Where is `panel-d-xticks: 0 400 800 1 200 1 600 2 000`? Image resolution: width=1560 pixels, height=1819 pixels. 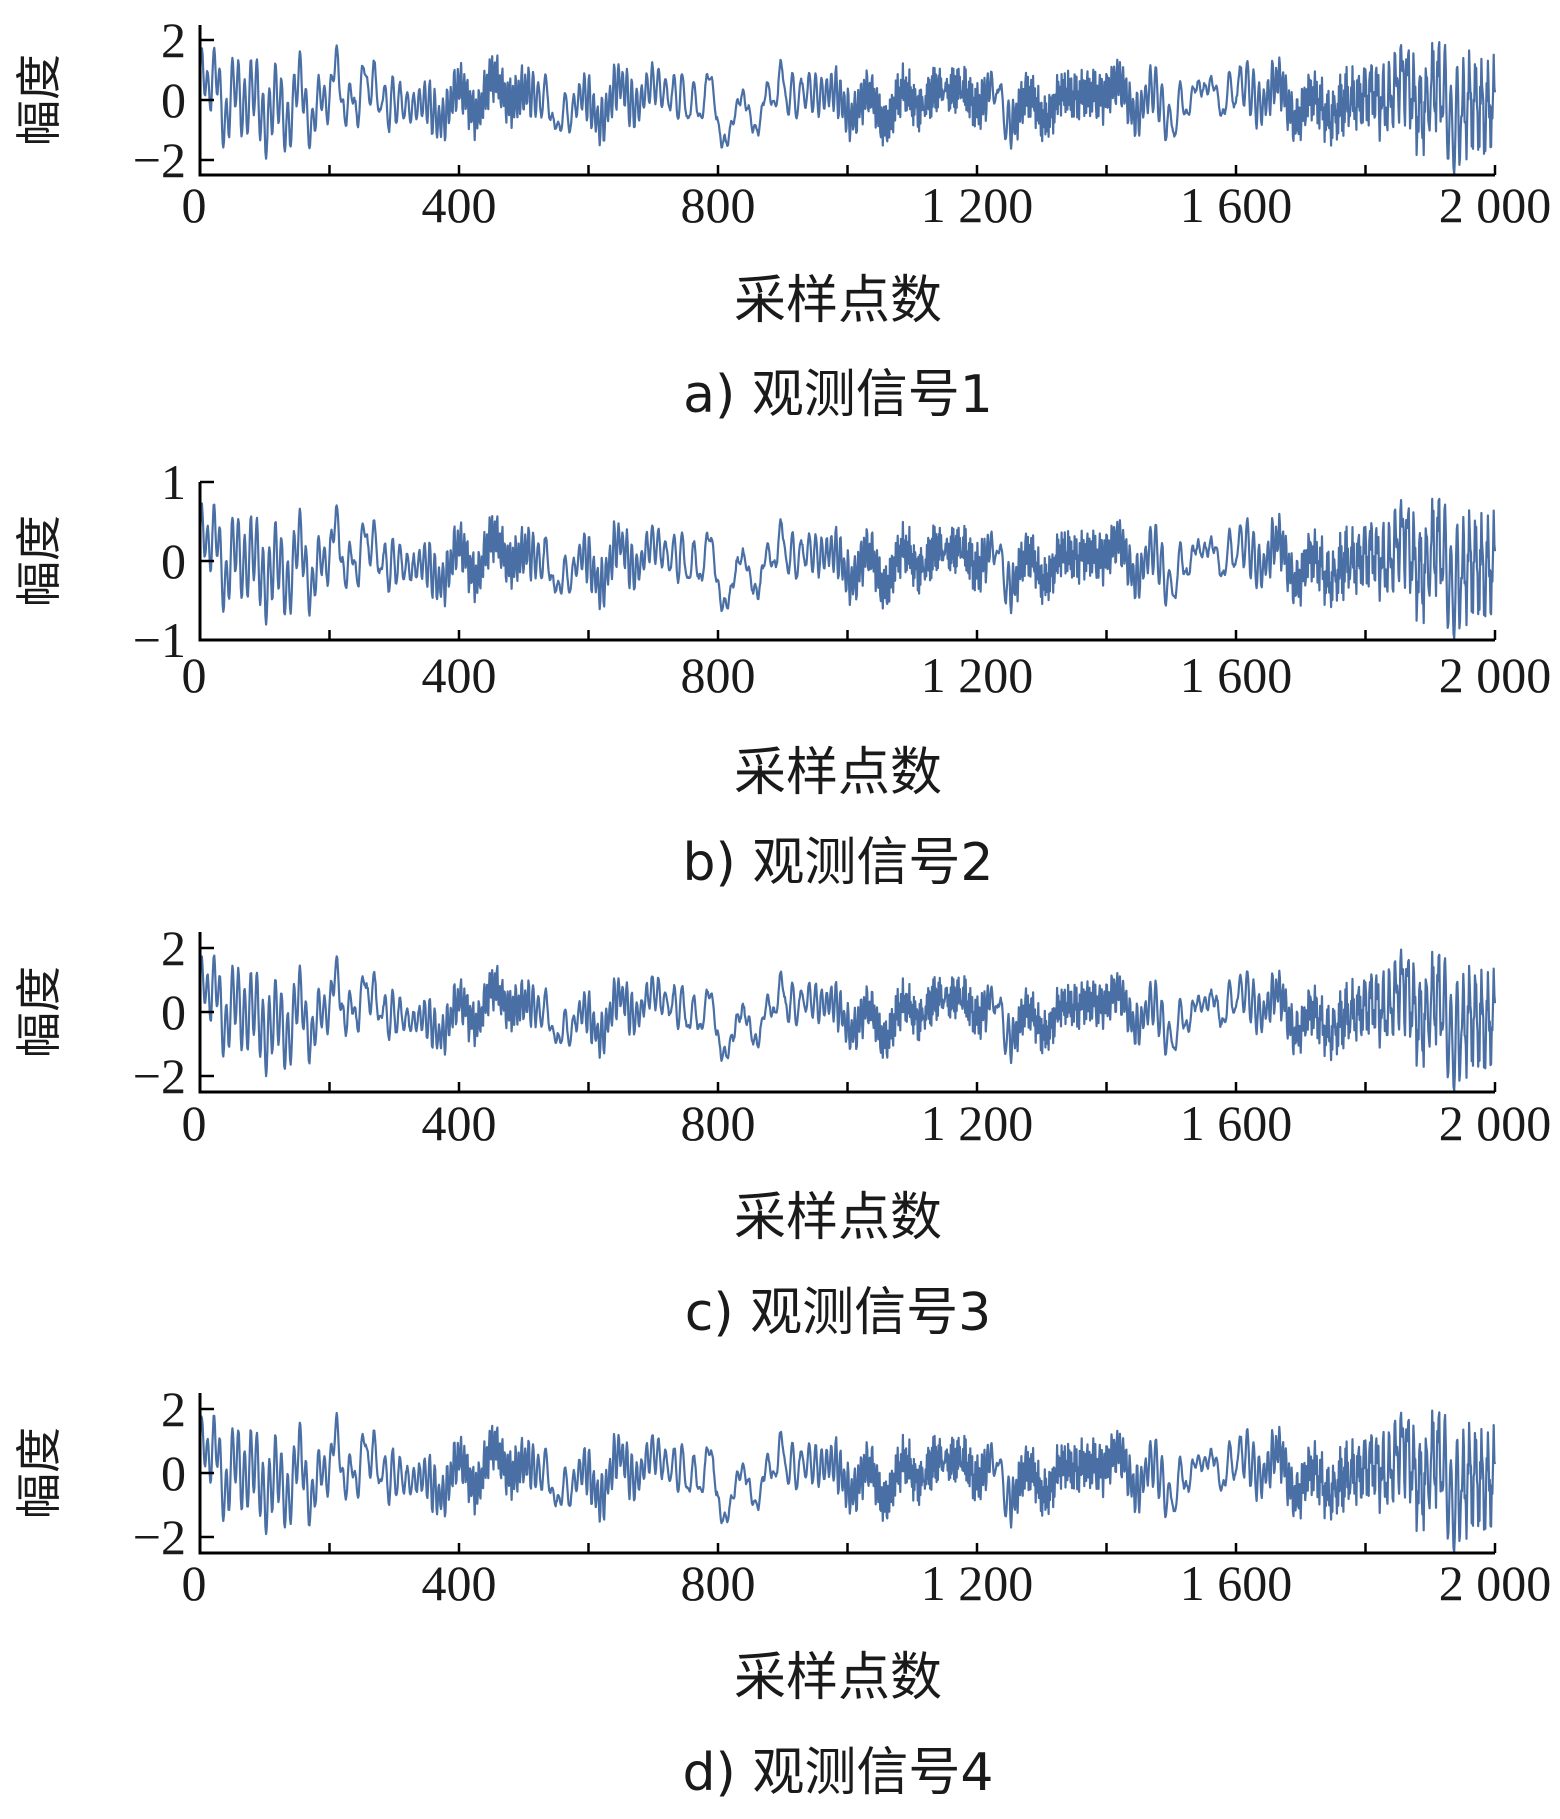 panel-d-xticks: 0 400 800 1 200 1 600 2 000 is located at coordinates (867, 1577).